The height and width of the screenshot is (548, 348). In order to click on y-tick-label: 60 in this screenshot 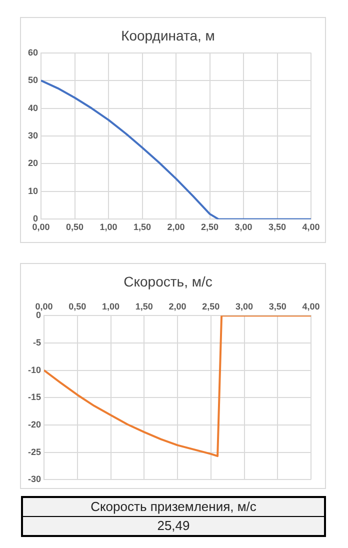, I will do `click(33, 52)`.